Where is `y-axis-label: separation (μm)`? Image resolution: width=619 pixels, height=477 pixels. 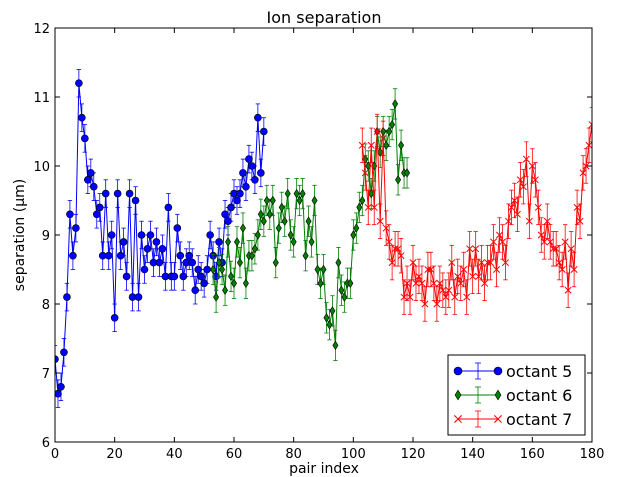
y-axis-label: separation (μm) is located at coordinates (20, 235).